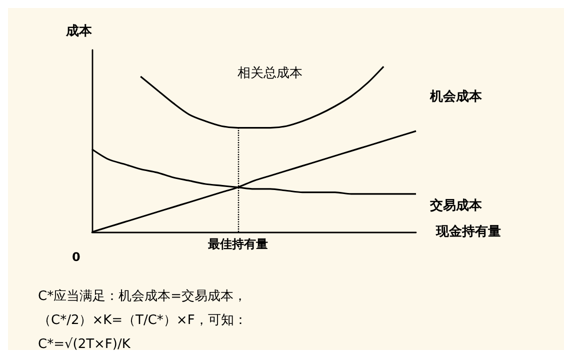  What do you see at coordinates (270, 73) in the screenshot?
I see `text: 相关总成本` at bounding box center [270, 73].